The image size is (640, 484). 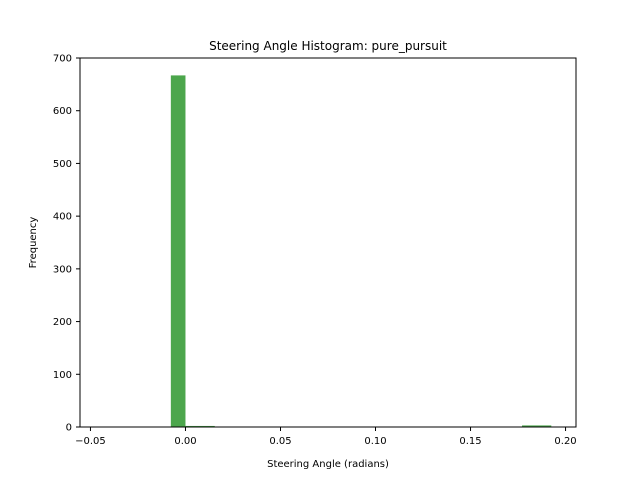 I want to click on y-tick-label: 200, so click(x=62, y=322).